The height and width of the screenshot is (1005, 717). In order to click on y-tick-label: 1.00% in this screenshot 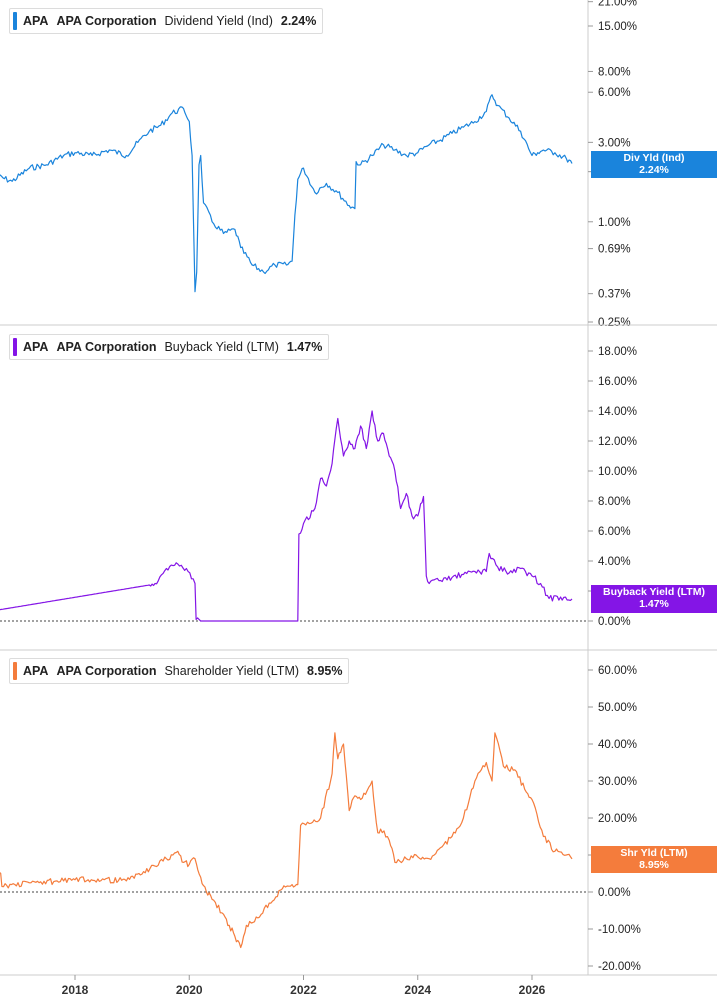, I will do `click(614, 223)`.